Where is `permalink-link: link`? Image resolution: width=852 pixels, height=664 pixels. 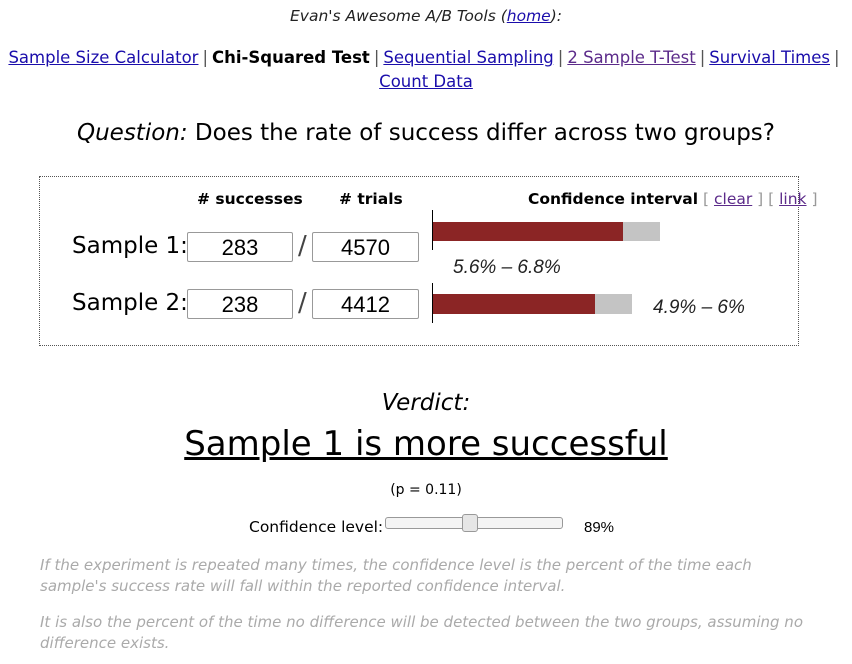
permalink-link: link is located at coordinates (793, 199).